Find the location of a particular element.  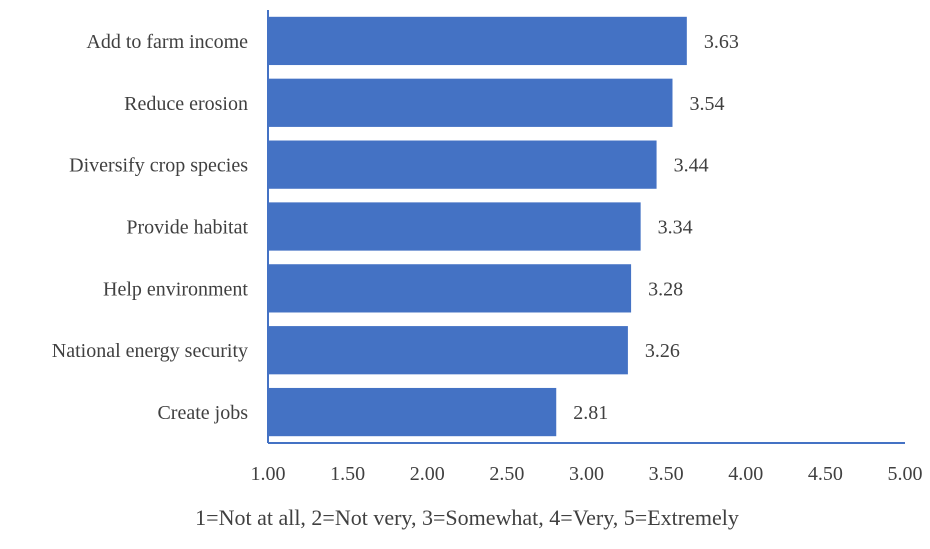

x-tick-label-4-50: 4.50 is located at coordinates (825, 474).